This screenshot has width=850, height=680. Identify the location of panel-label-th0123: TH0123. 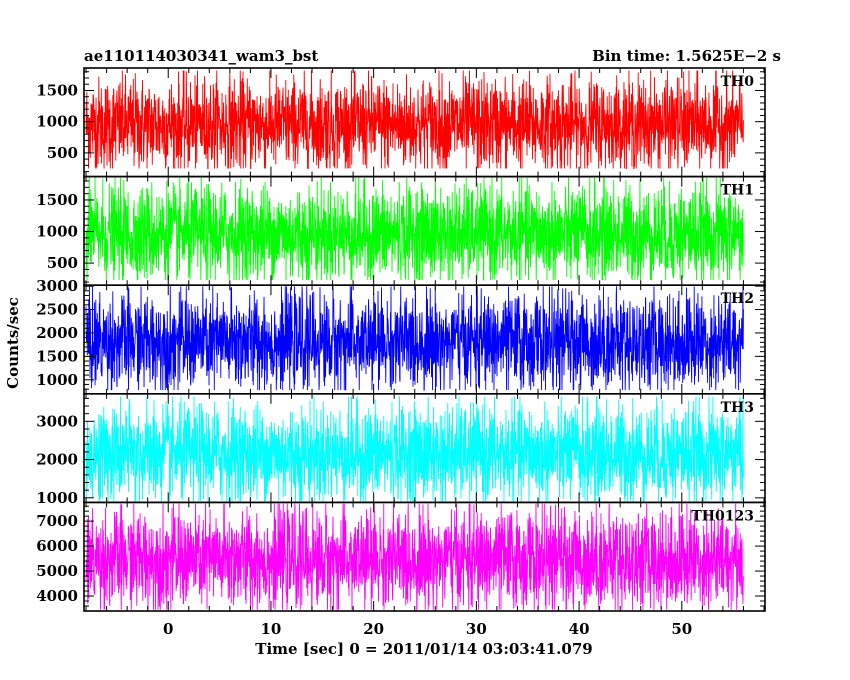
(722, 516).